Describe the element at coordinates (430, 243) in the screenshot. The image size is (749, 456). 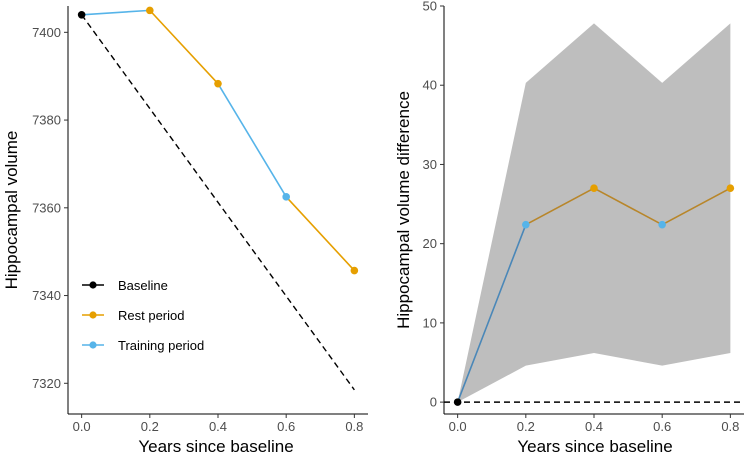
I see `right-y-tick-label: 20` at that location.